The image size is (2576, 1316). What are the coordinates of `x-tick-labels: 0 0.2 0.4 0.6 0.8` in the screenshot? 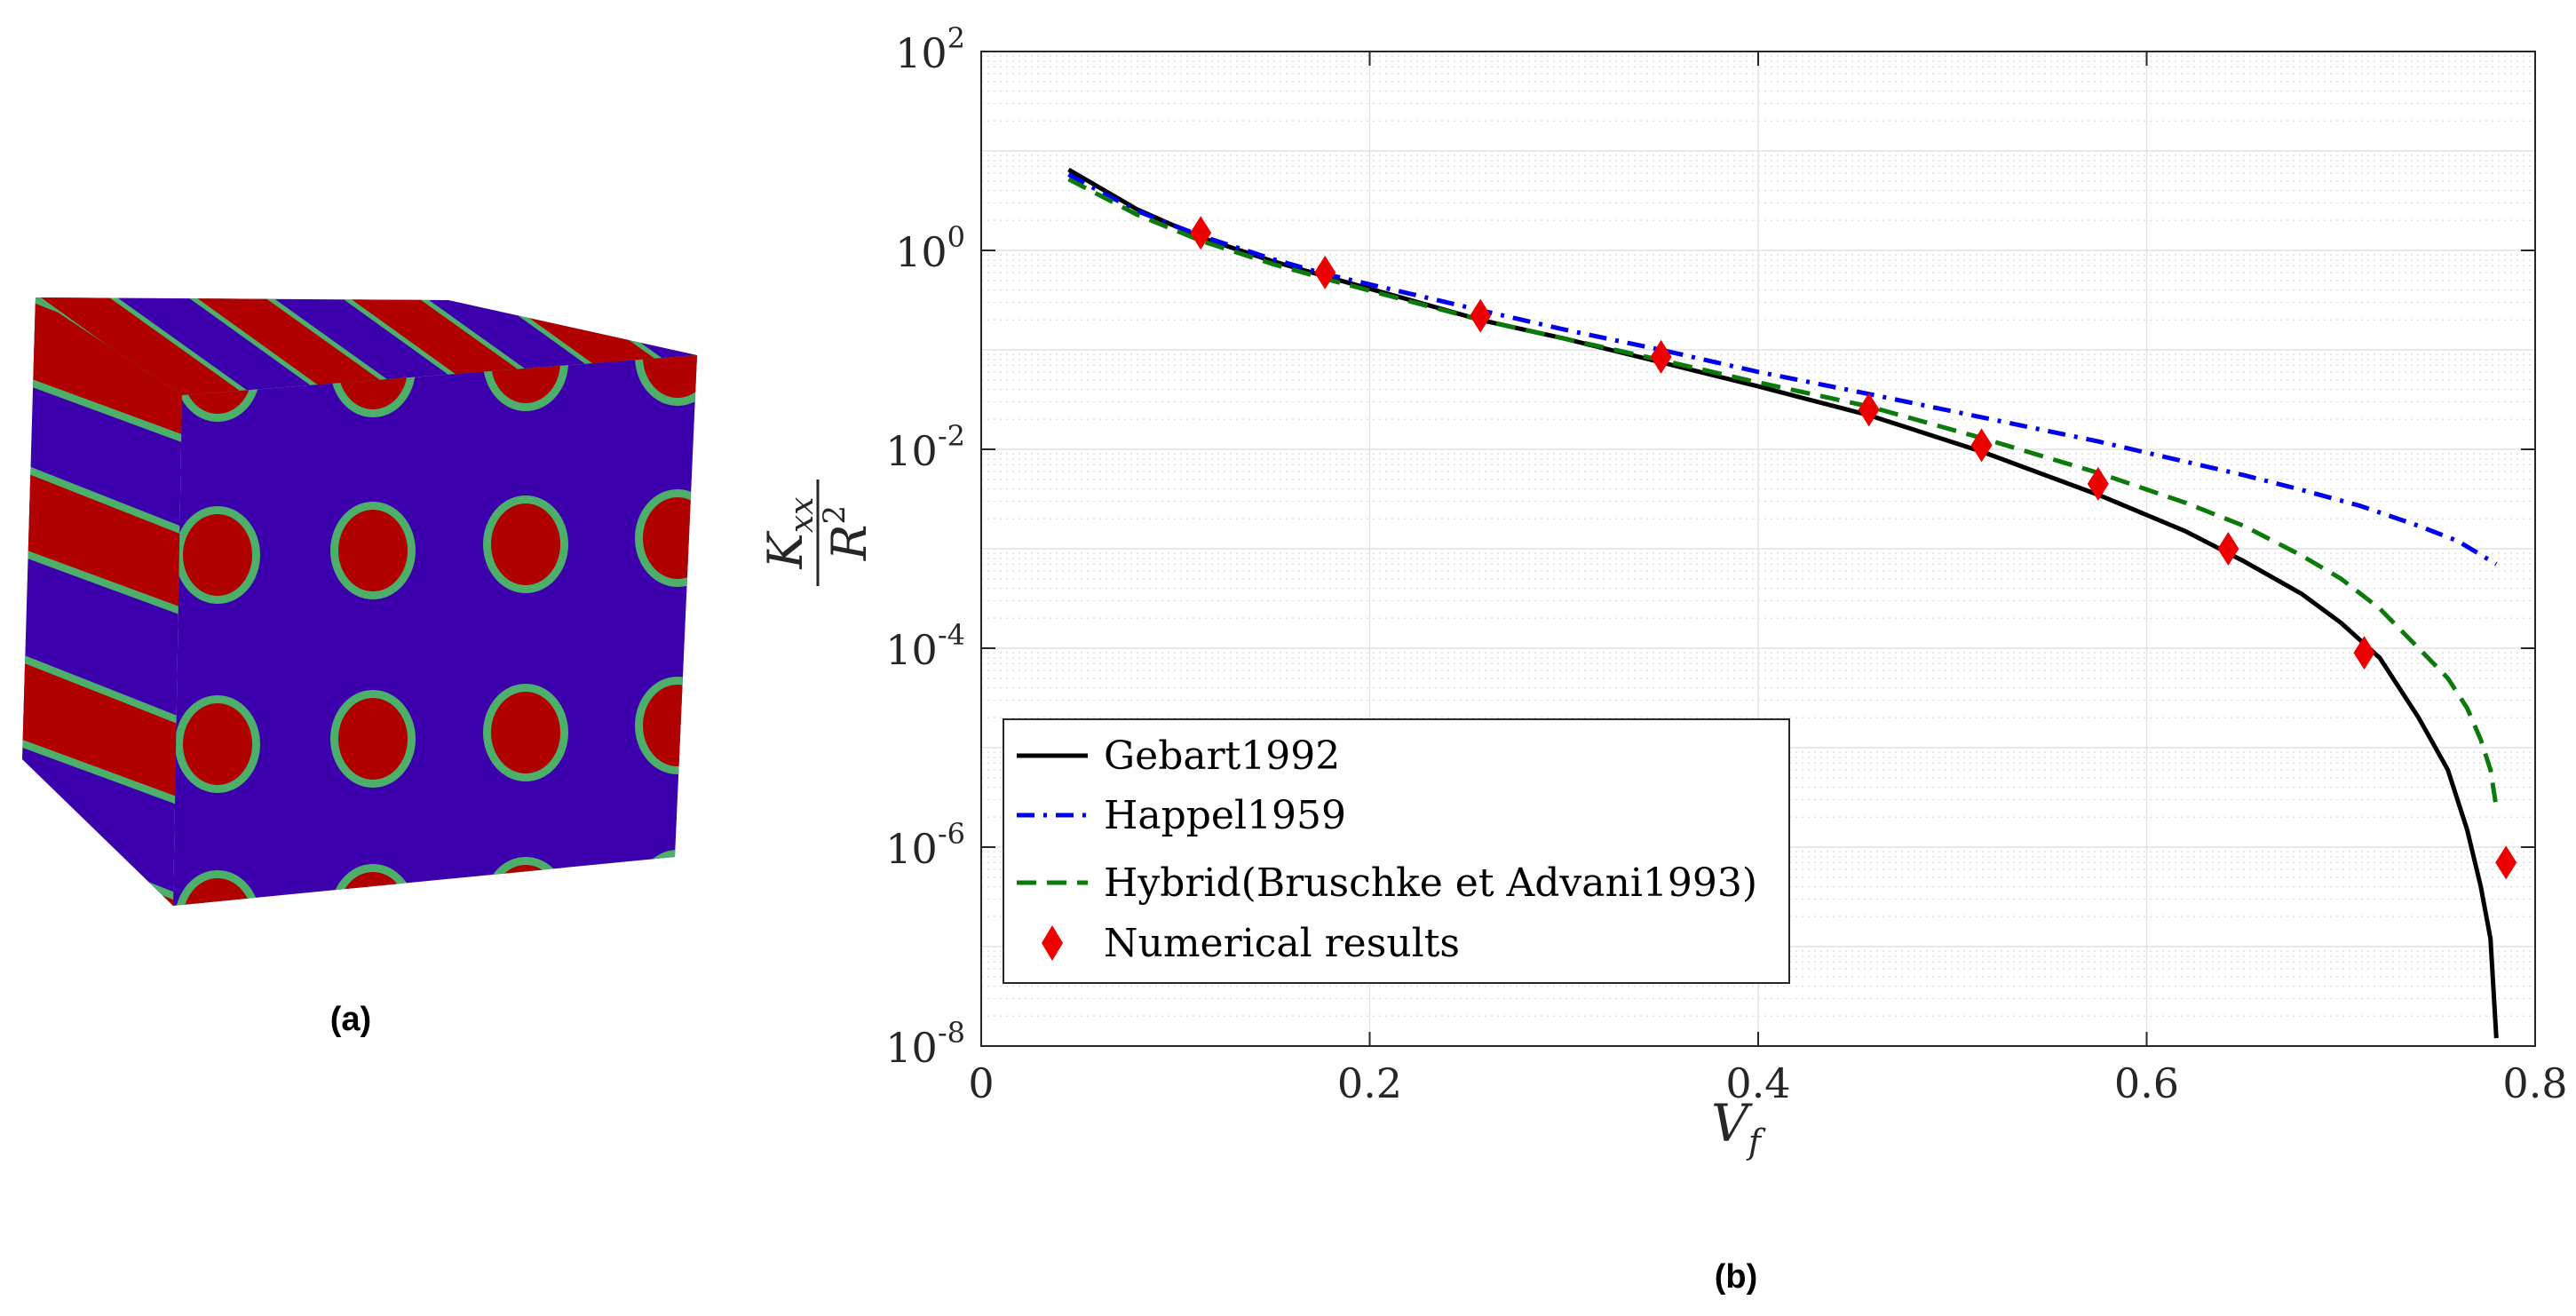 It's located at (1768, 1083).